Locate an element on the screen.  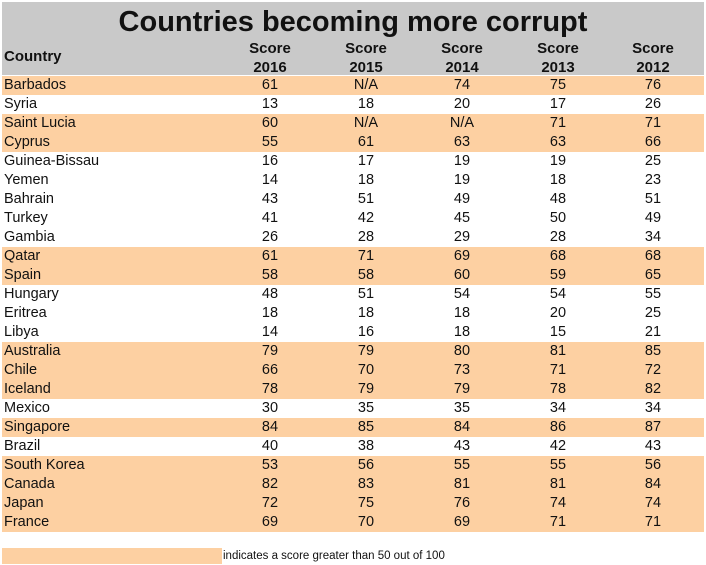
country-cell: Saint Lucia is located at coordinates (40, 123).